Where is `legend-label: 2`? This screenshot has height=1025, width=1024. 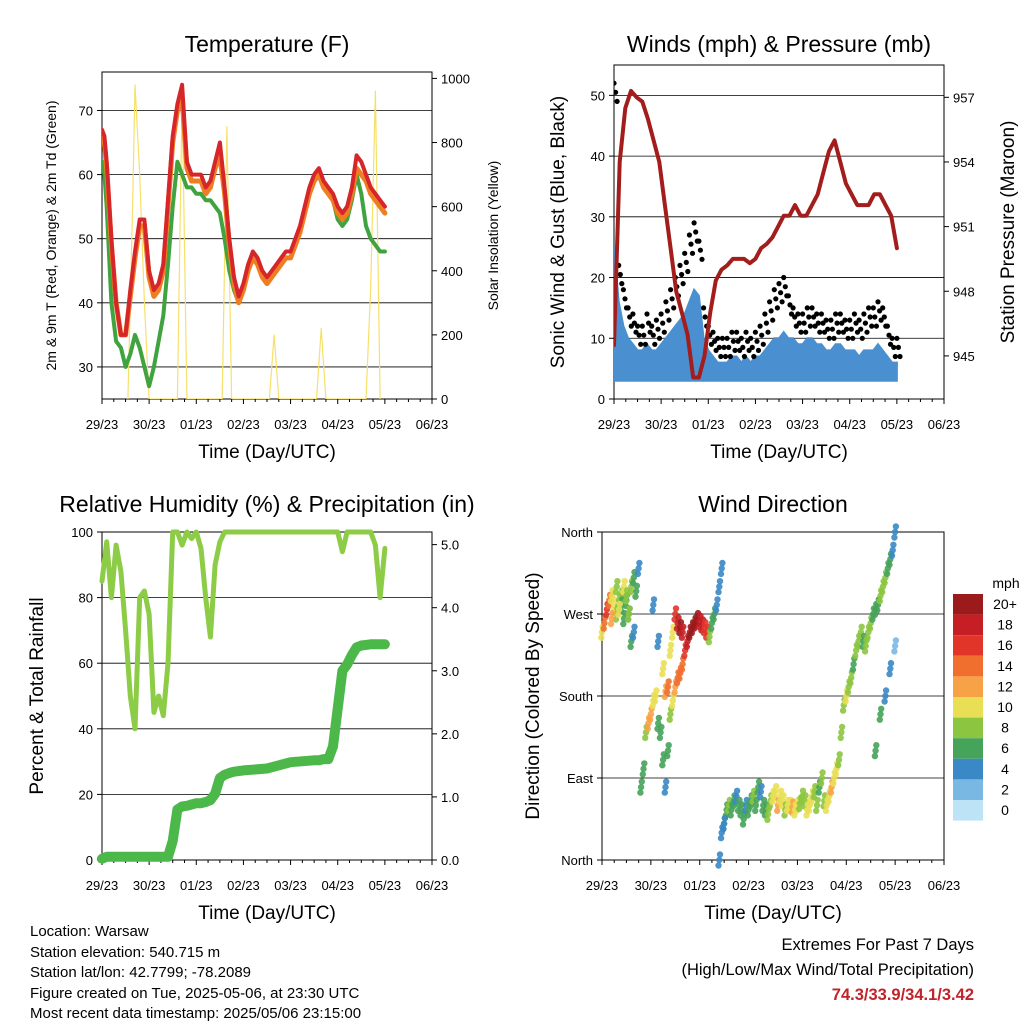 legend-label: 2 is located at coordinates (1005, 789).